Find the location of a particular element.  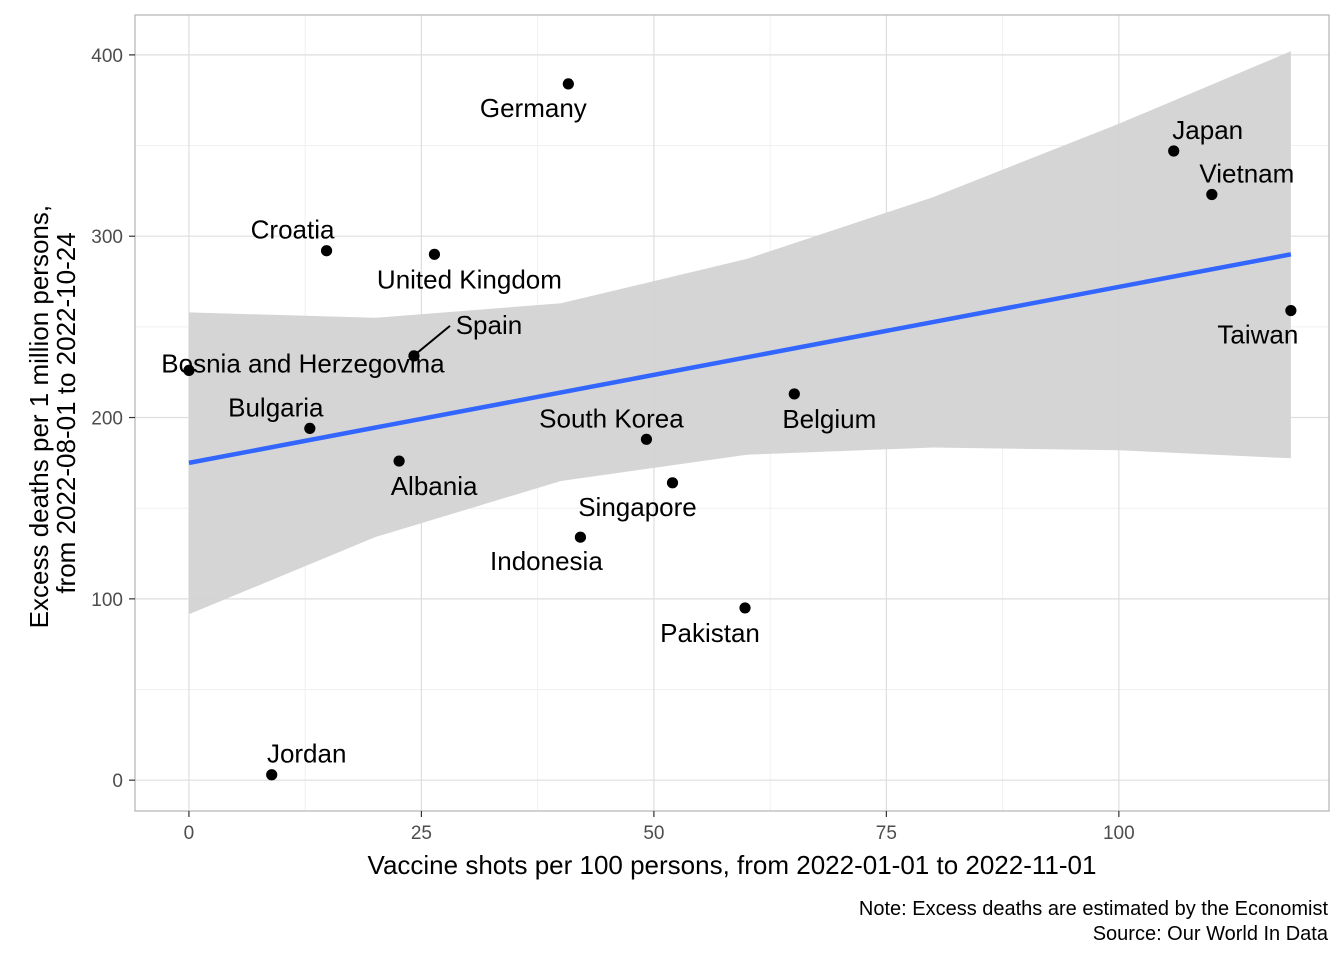

point-taiwan is located at coordinates (1291, 310).